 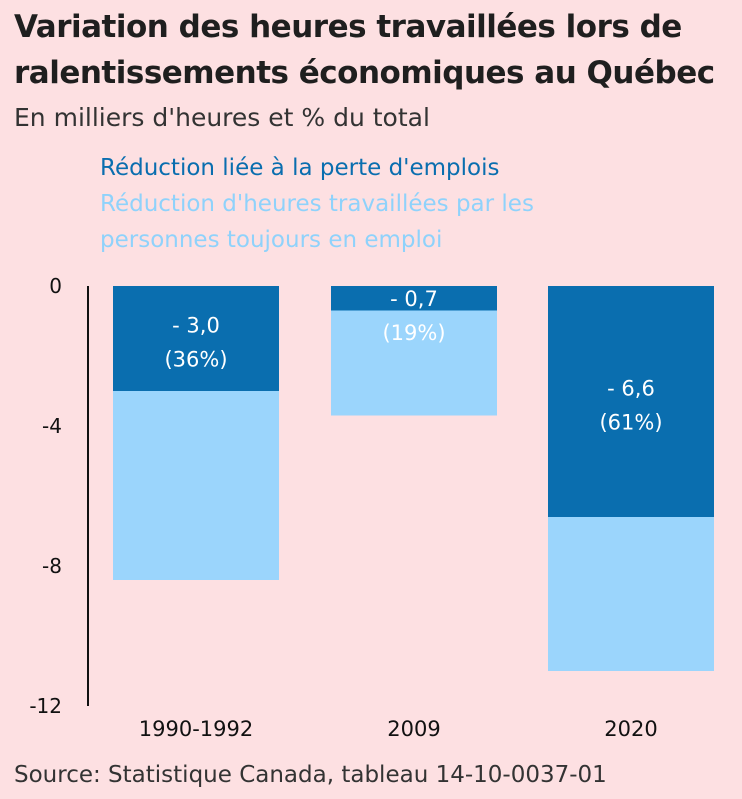 I want to click on x-tick-label: 2020, so click(x=630, y=729).